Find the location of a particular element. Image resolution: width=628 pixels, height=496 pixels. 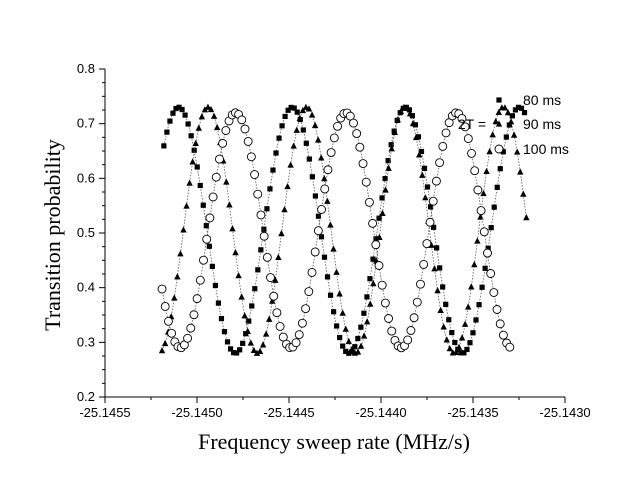

y-tick-label: 0.3 is located at coordinates (86, 341).